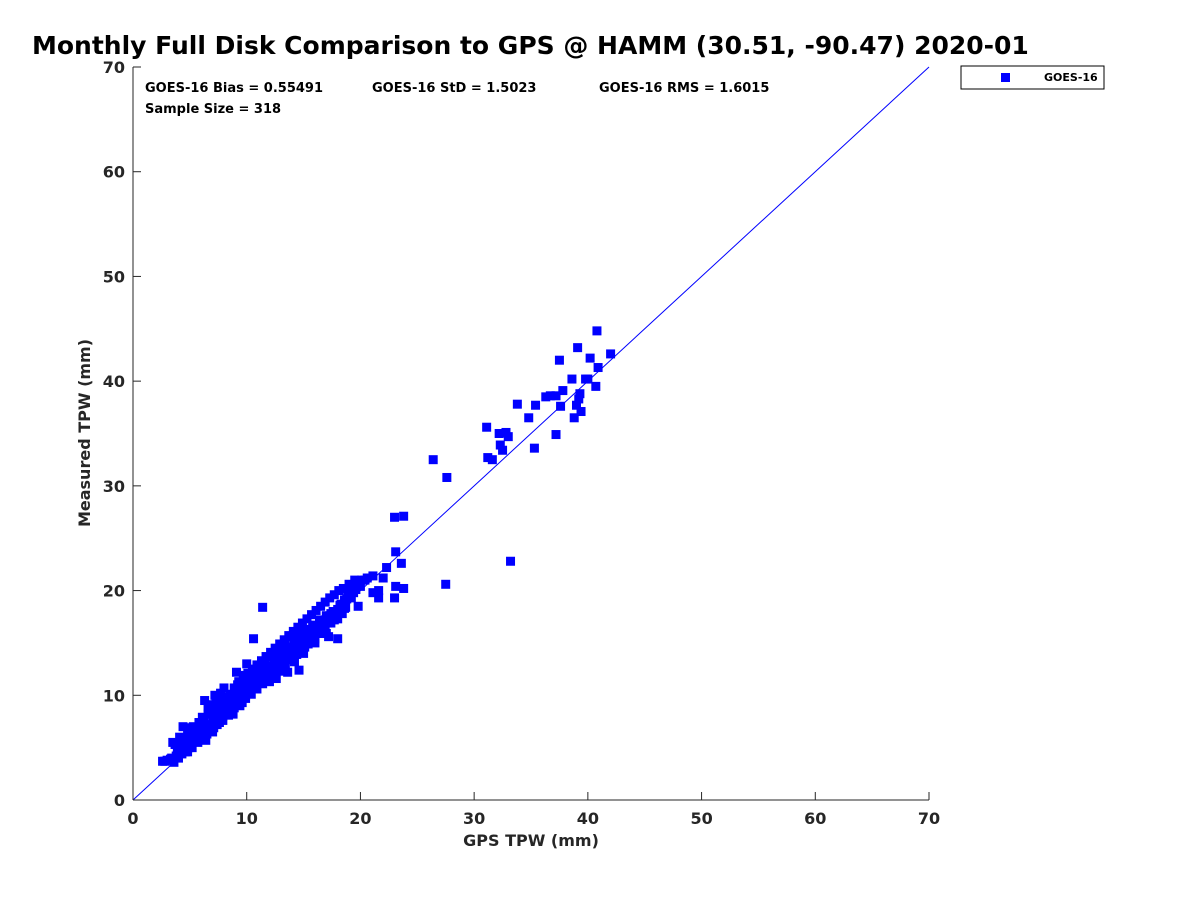 The width and height of the screenshot is (1200, 900). Describe the element at coordinates (474, 818) in the screenshot. I see `x-tick-label: 30` at that location.